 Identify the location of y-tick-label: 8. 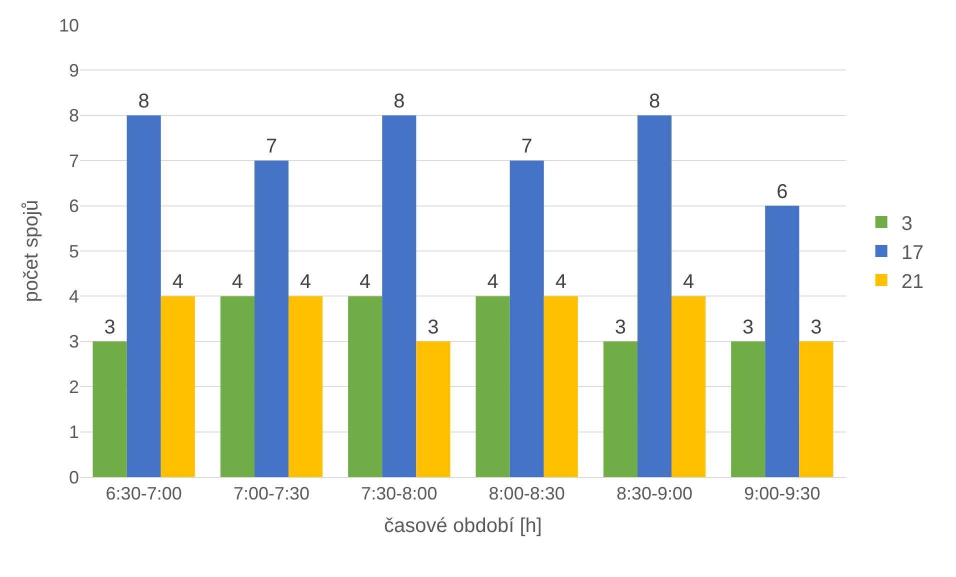
(73, 116).